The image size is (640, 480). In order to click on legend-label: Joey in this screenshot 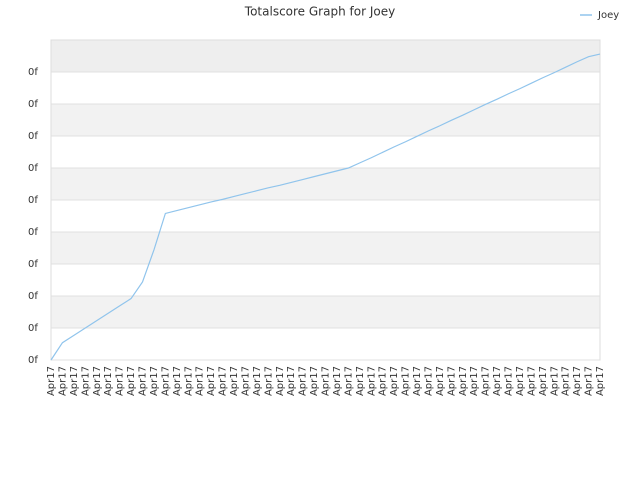, I will do `click(608, 15)`.